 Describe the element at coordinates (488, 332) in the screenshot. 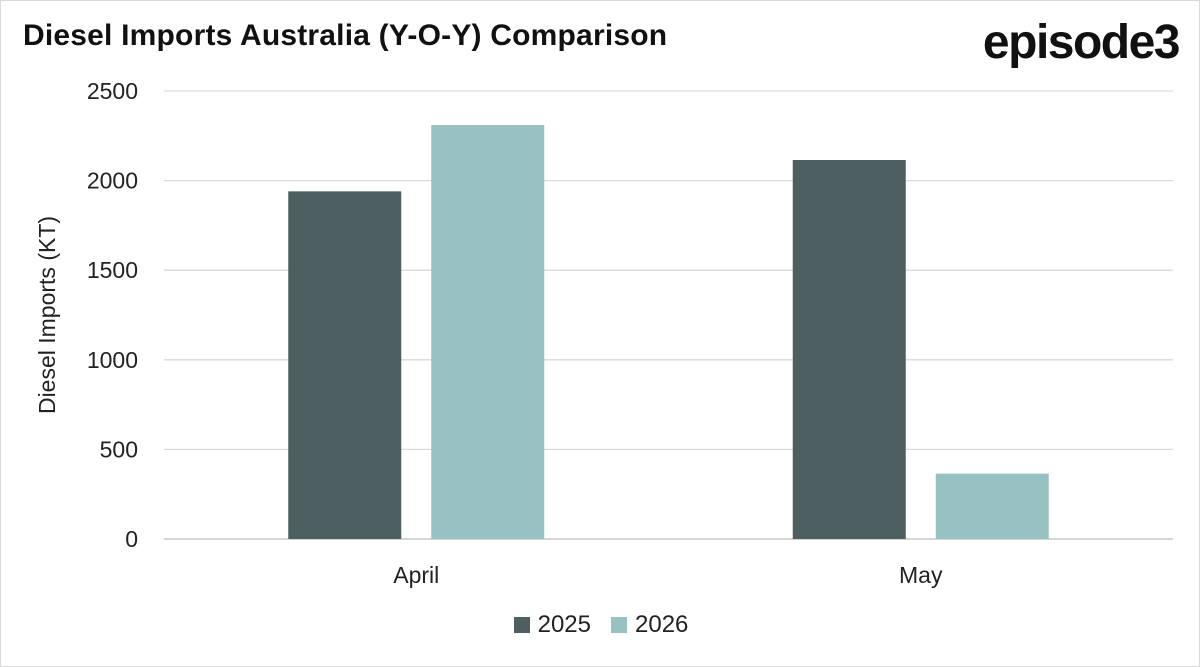

I see `bar-2026-april` at that location.